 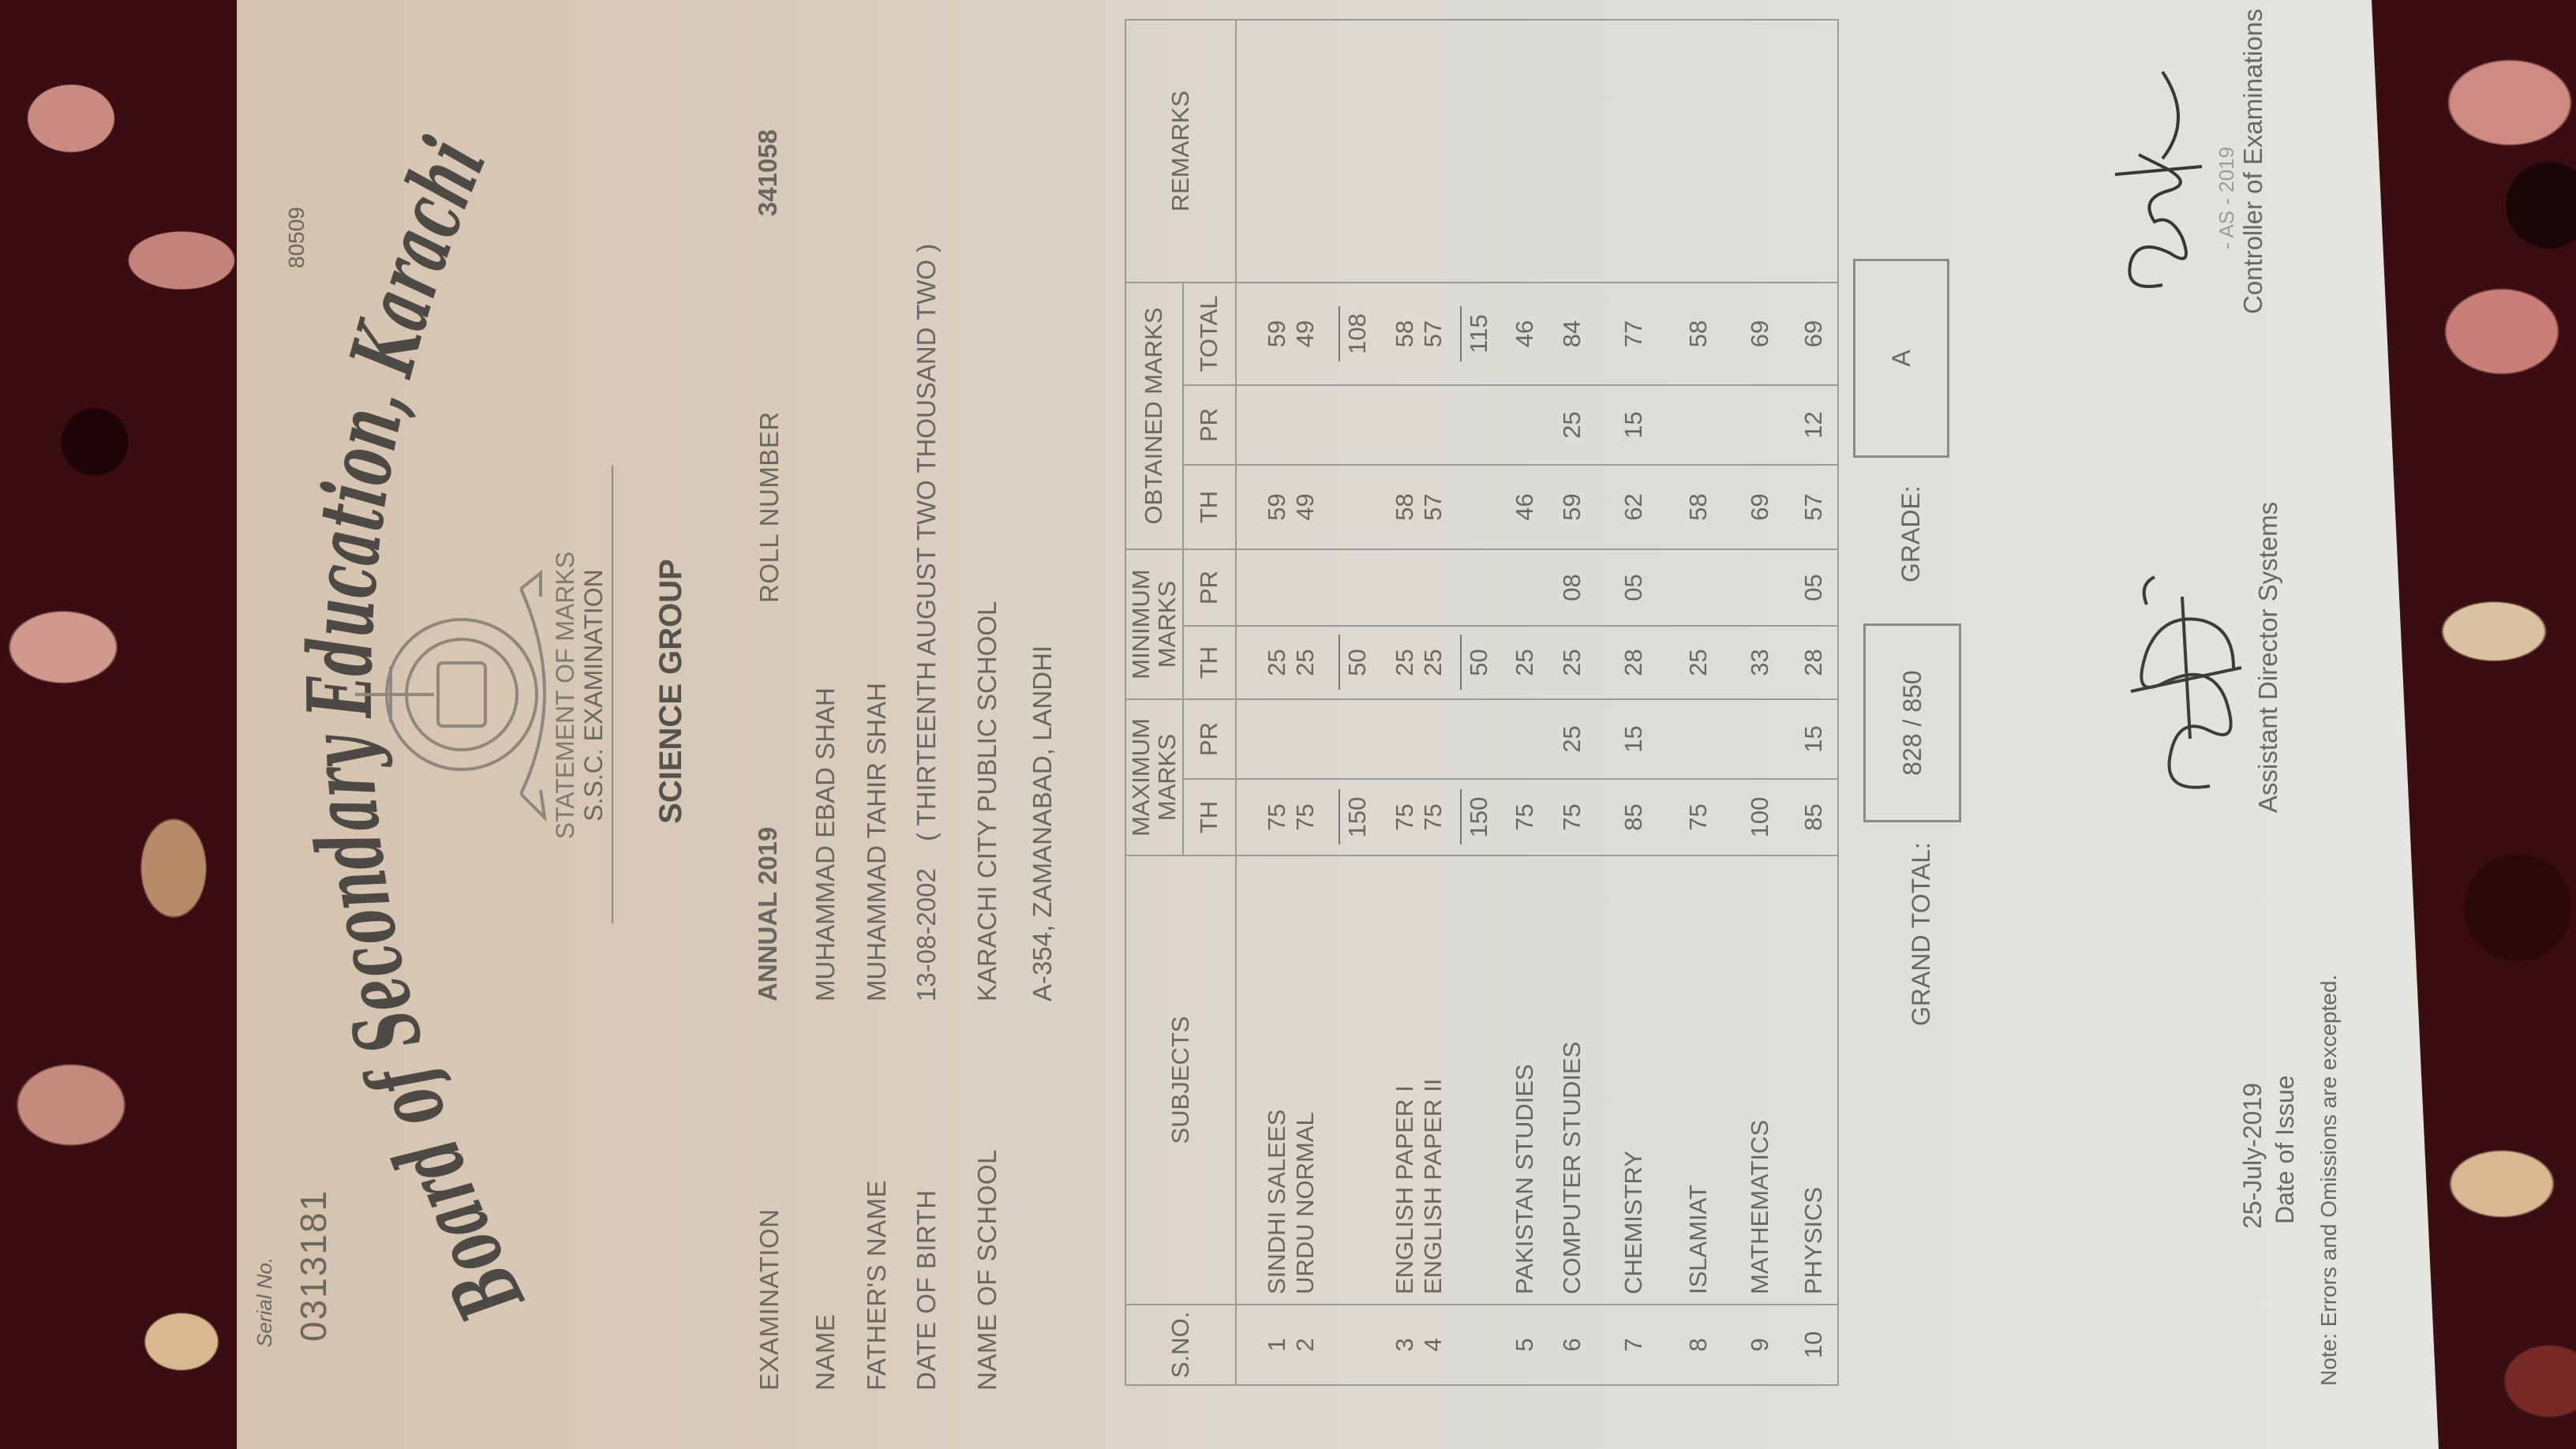 I want to click on cell-value: 115, so click(x=1476, y=333).